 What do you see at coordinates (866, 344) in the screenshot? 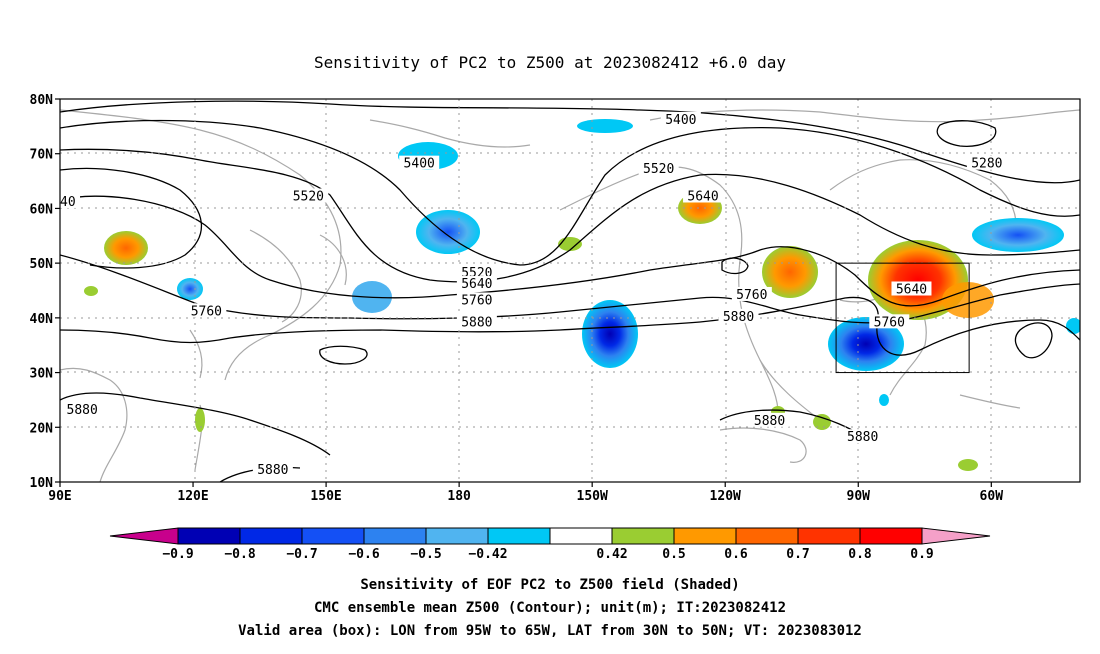
I see `shade-negative-southeast` at bounding box center [866, 344].